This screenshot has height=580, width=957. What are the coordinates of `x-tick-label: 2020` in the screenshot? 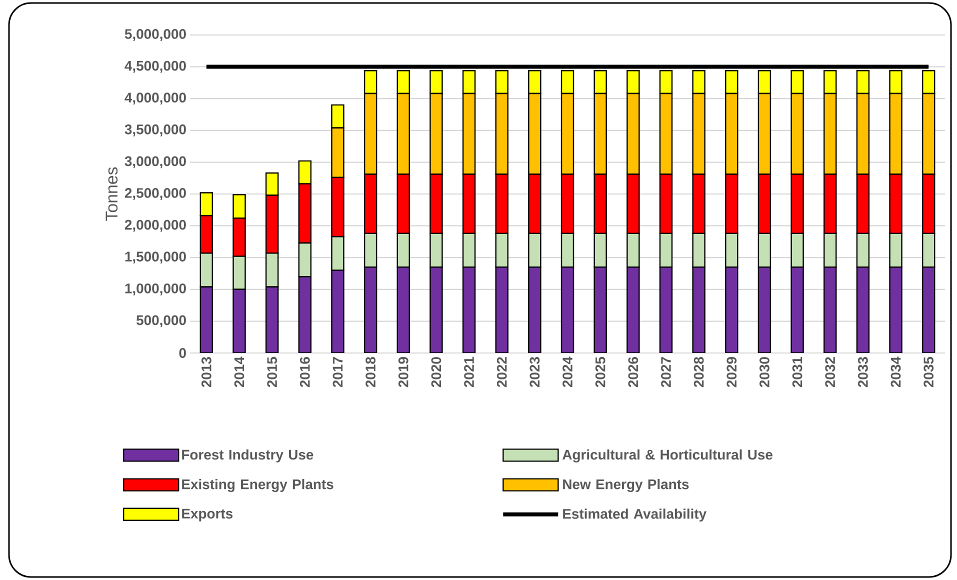 It's located at (436, 372).